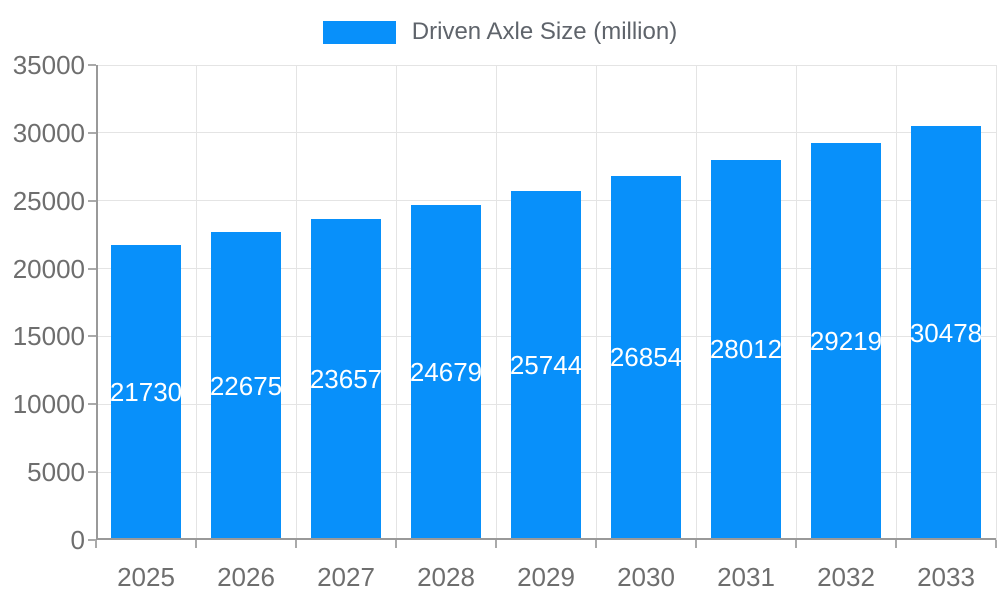 This screenshot has height=600, width=1000. I want to click on x-tick-label-2033: 2033, so click(946, 577).